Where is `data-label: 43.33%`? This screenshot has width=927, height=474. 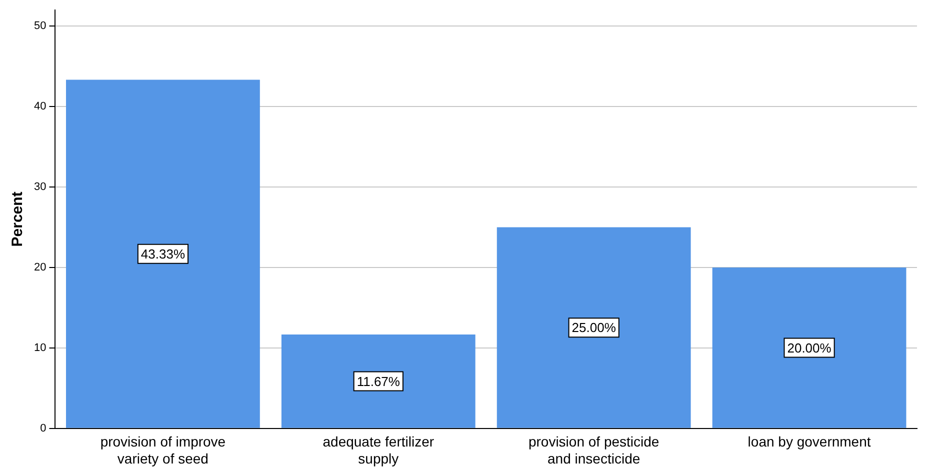
data-label: 43.33% is located at coordinates (163, 254).